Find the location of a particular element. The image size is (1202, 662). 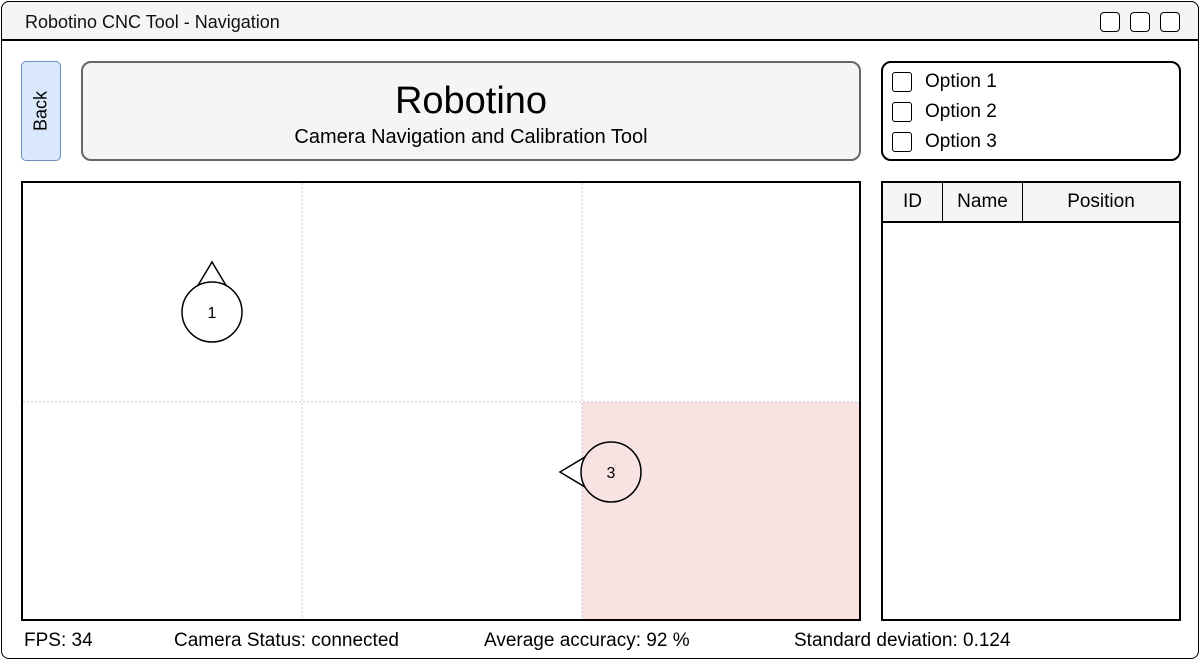

column-header-name: Name is located at coordinates (983, 202).